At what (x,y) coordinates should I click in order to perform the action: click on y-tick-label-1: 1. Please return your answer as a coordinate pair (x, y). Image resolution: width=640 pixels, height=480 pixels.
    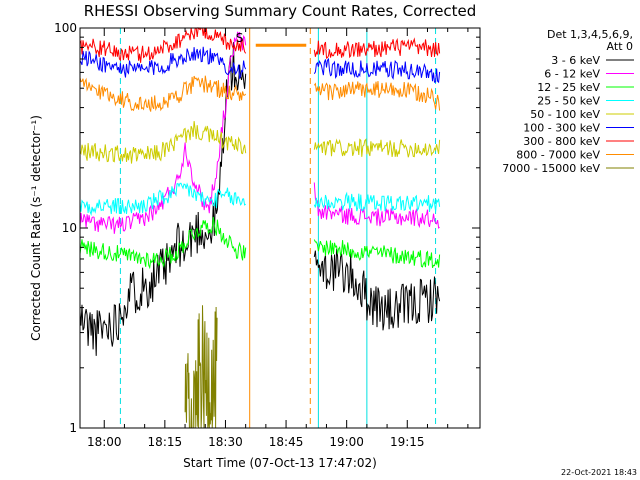
    Looking at the image, I should click on (73, 428).